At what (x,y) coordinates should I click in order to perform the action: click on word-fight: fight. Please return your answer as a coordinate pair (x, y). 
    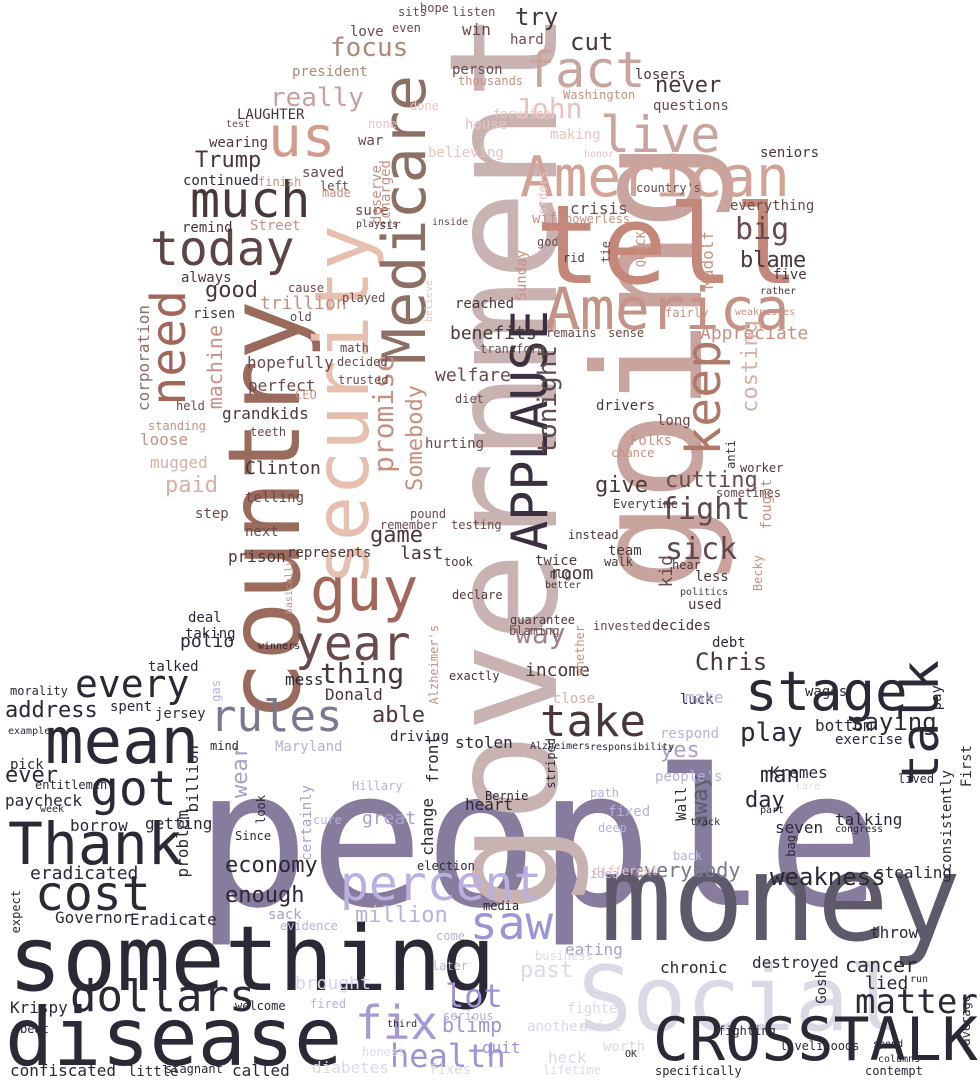
    Looking at the image, I should click on (705, 509).